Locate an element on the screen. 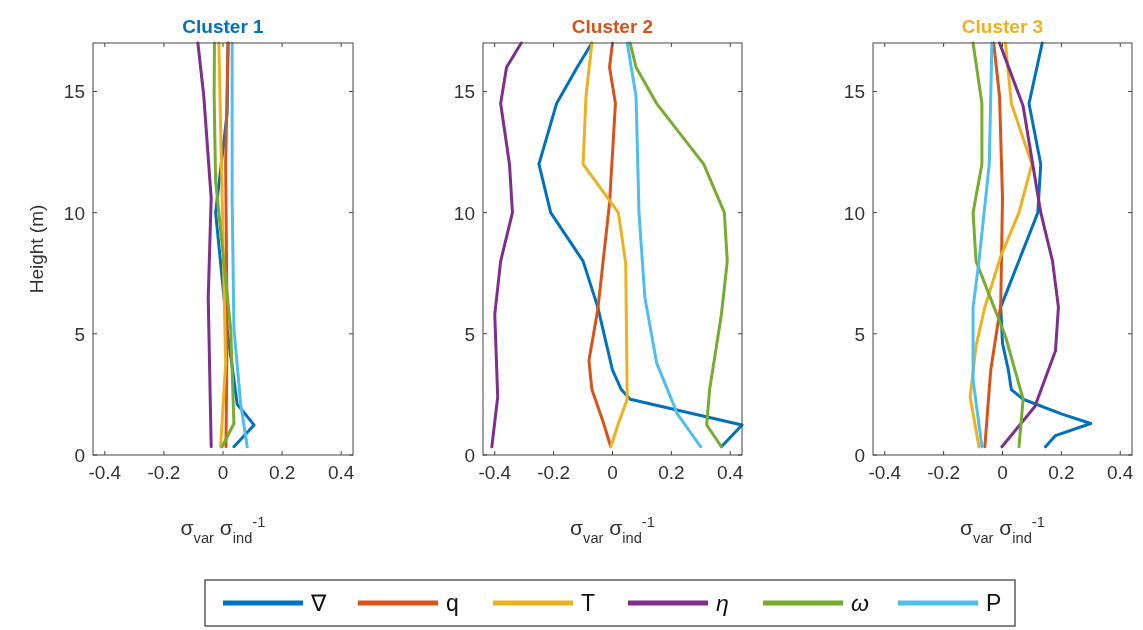 This screenshot has width=1143, height=630. legend-label: T is located at coordinates (588, 603).